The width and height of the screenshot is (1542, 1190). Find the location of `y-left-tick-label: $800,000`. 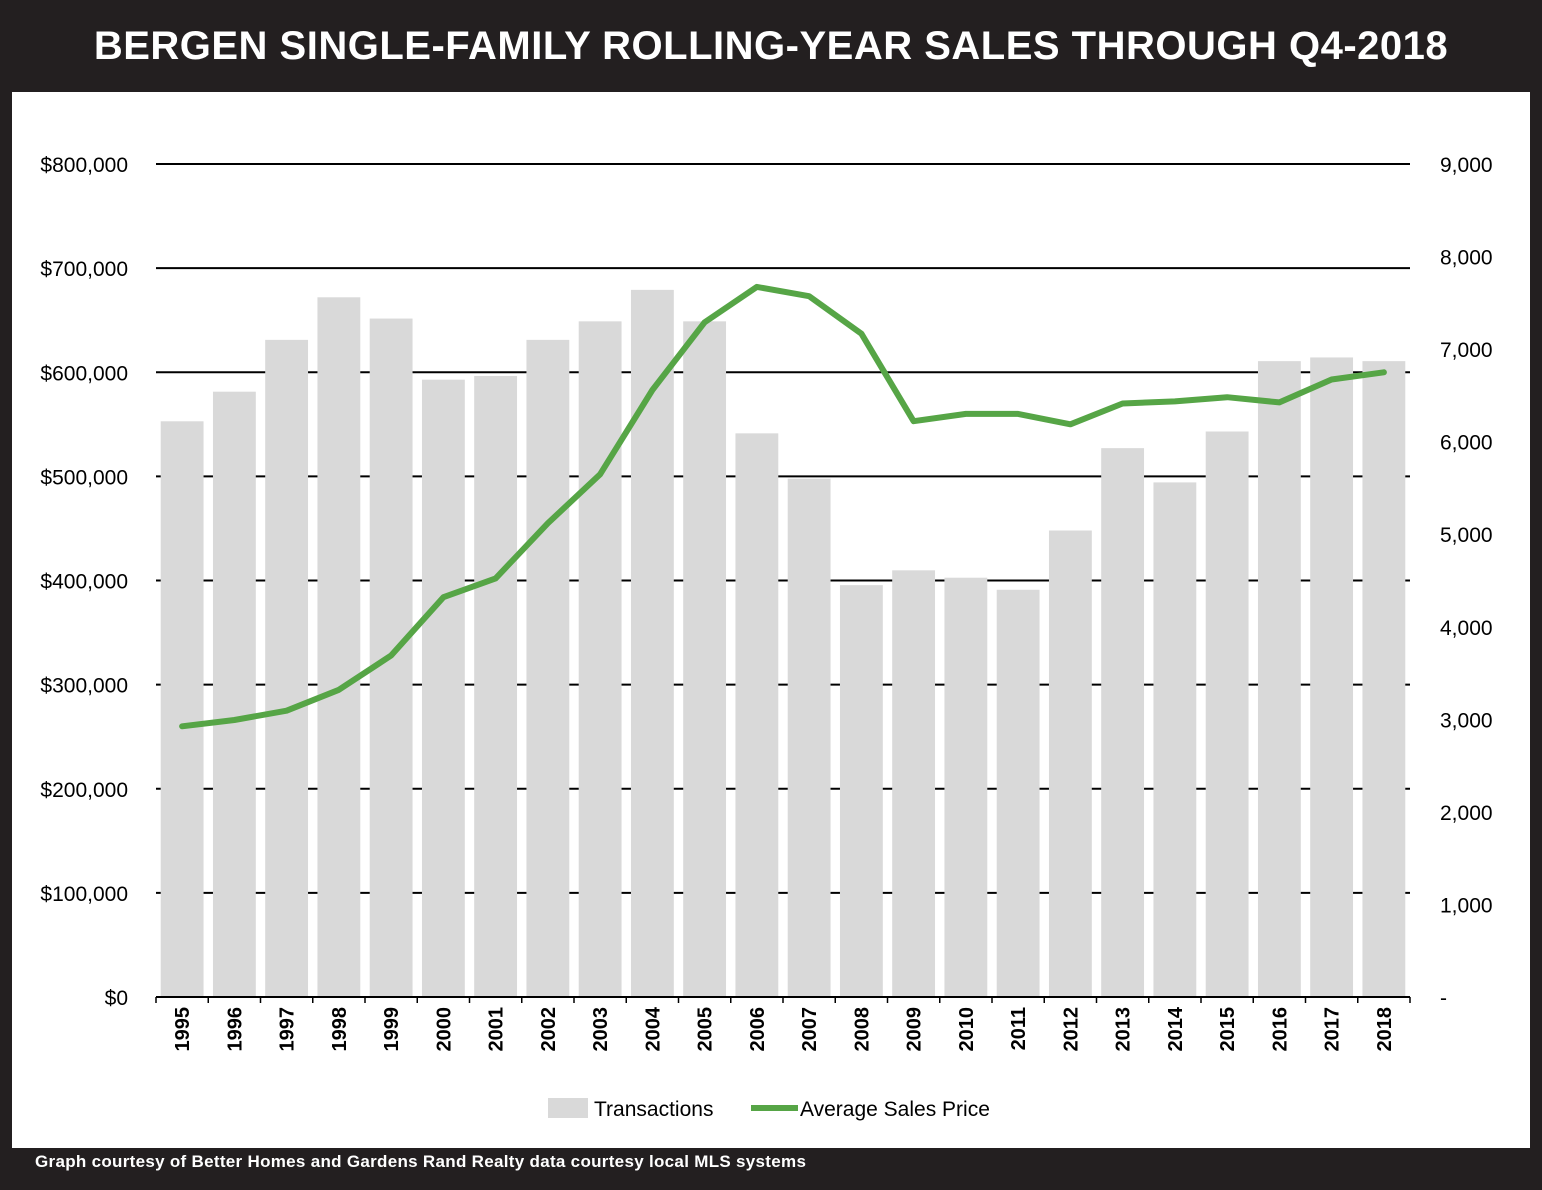

y-left-tick-label: $800,000 is located at coordinates (84, 165).